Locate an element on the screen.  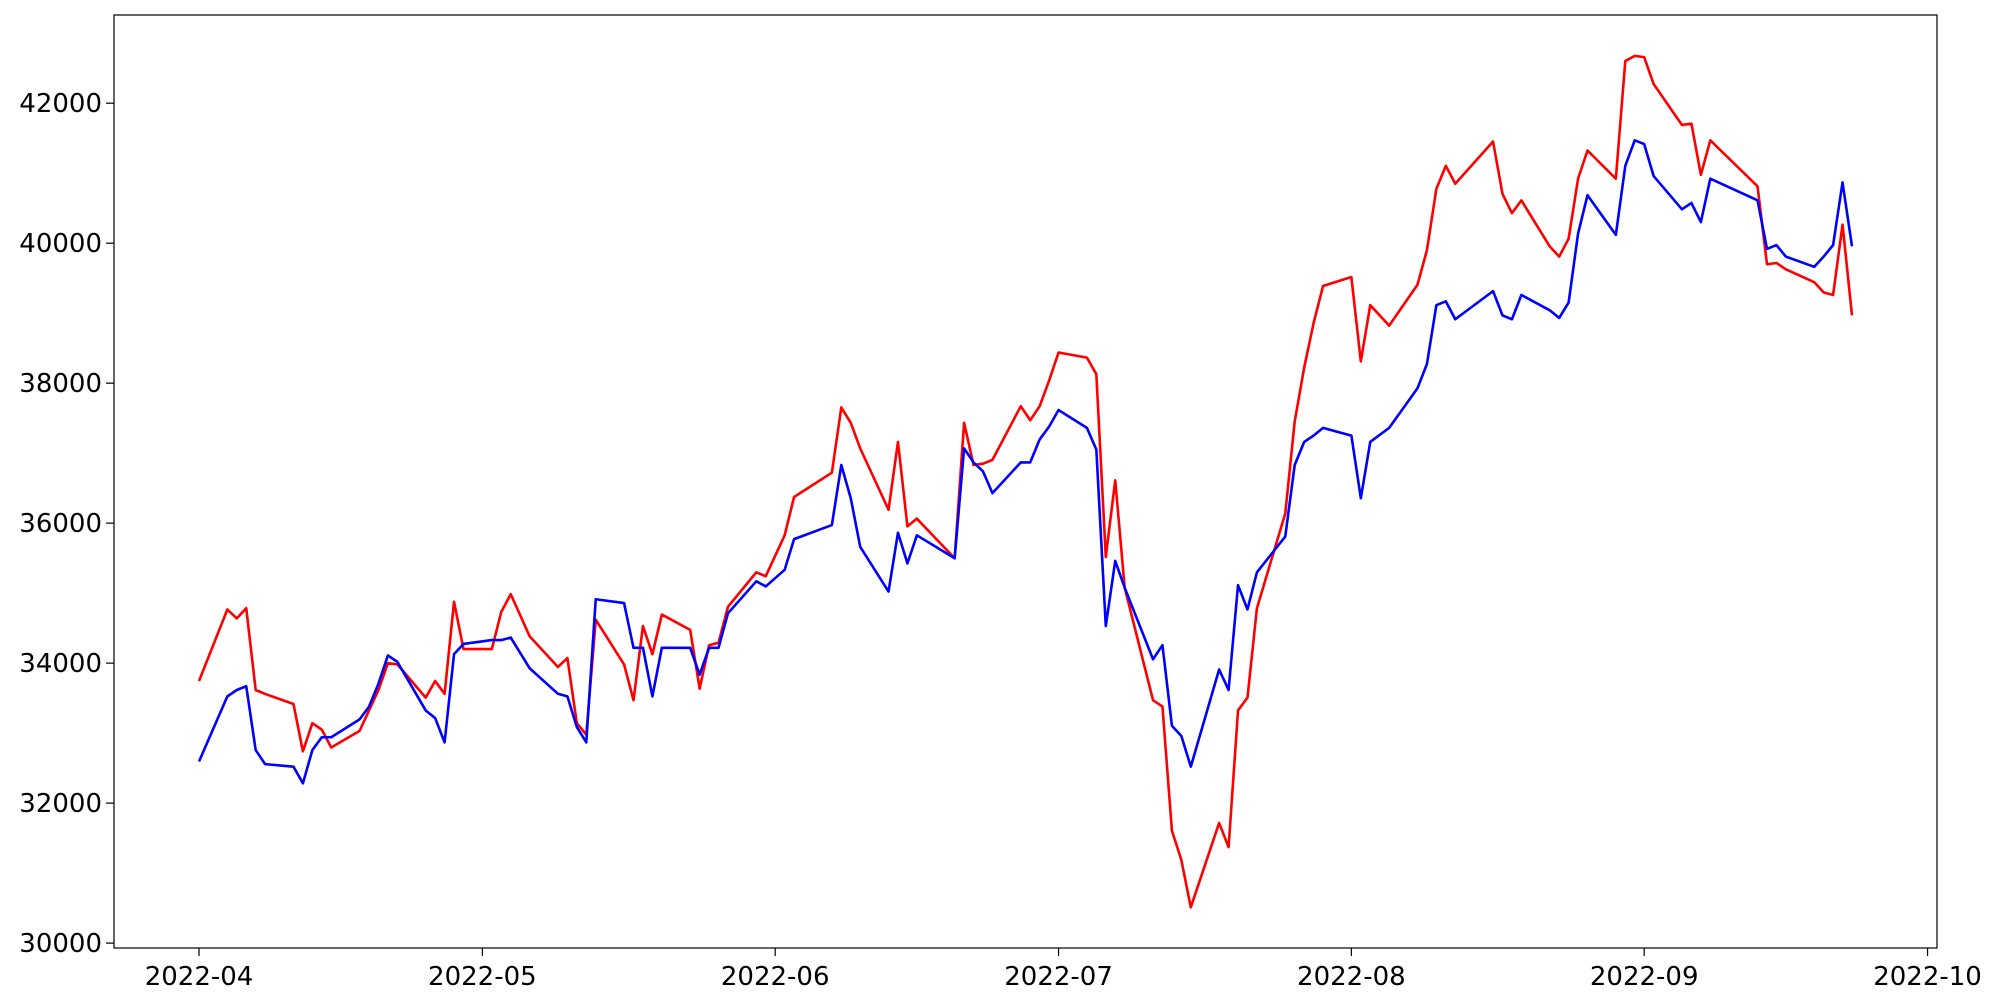
x-tick-label: 2022-07 is located at coordinates (1058, 977).